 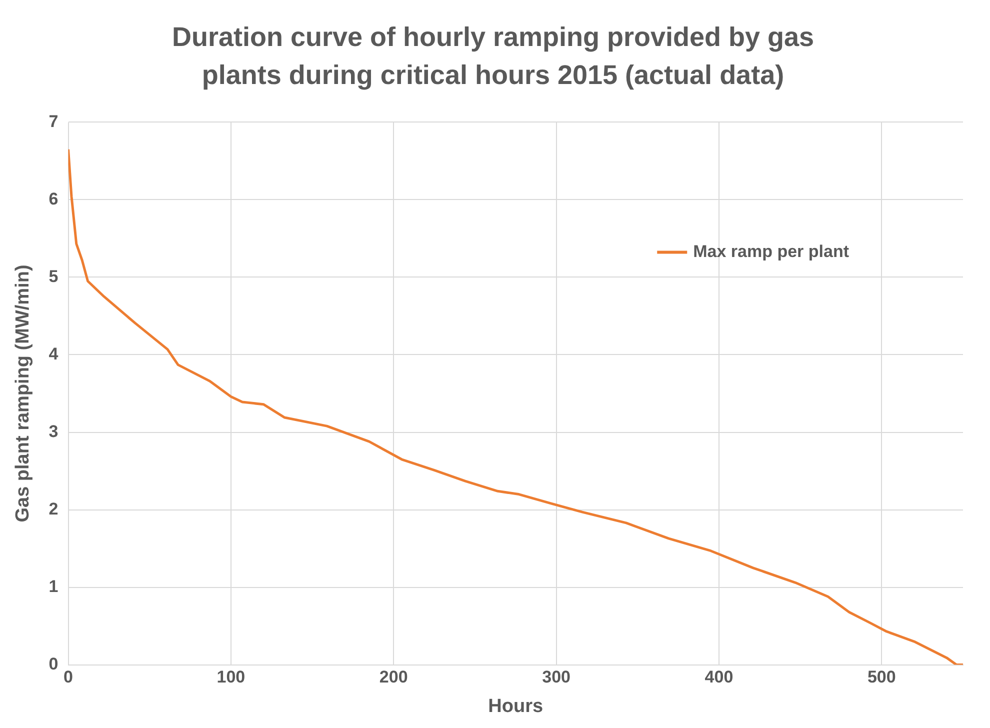 I want to click on y-axis-title: Gas plant ramping (MW/min), so click(x=23, y=393).